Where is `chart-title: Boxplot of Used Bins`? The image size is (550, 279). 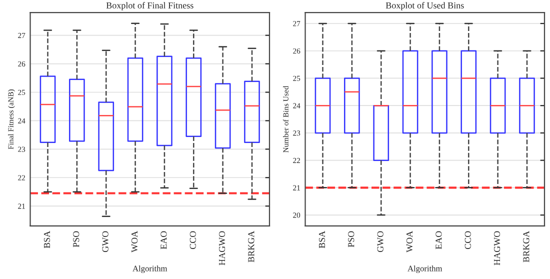 chart-title: Boxplot of Used Bins is located at coordinates (425, 6).